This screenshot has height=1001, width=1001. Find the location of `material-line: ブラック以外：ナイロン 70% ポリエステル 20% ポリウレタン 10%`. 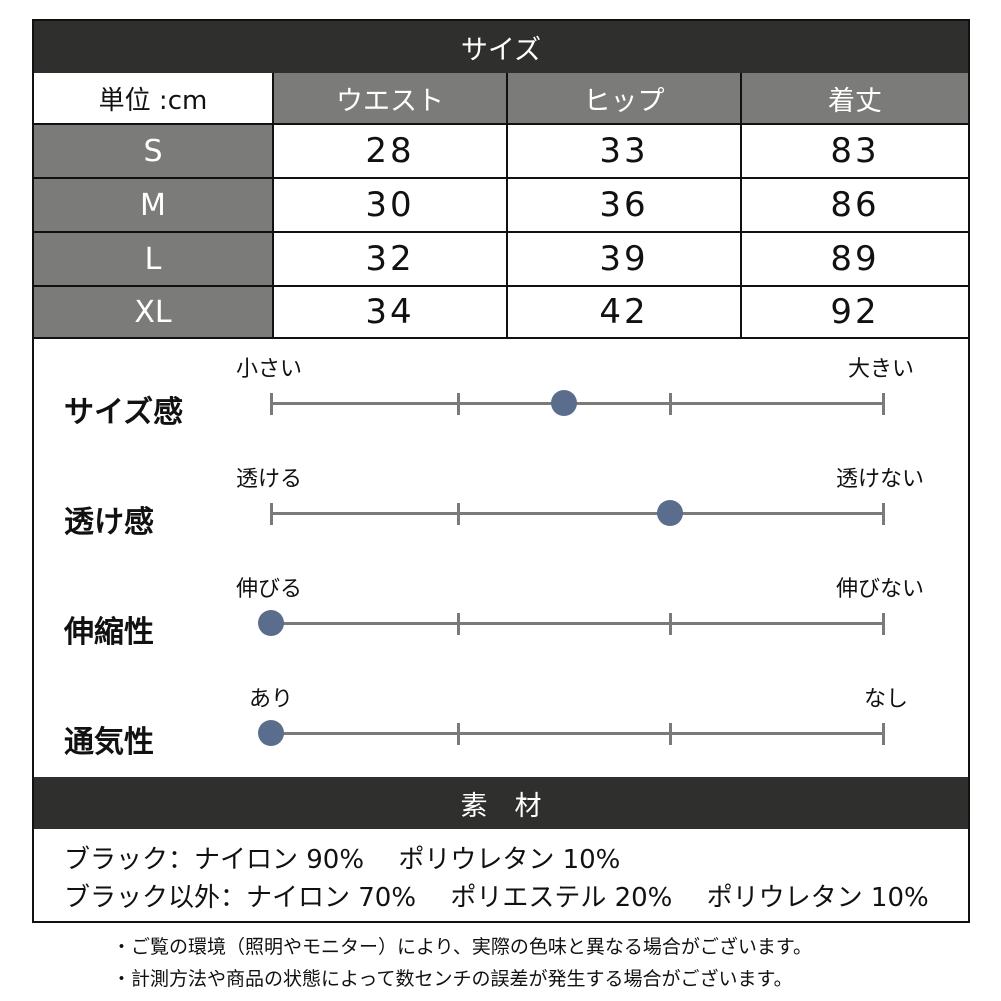

material-line: ブラック以外：ナイロン 70% ポリエステル 20% ポリウレタン 10% is located at coordinates (496, 898).